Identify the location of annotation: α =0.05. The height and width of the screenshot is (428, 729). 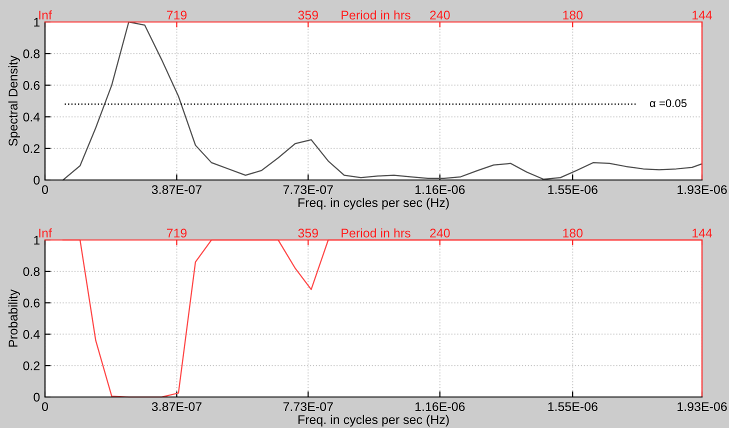
(668, 103).